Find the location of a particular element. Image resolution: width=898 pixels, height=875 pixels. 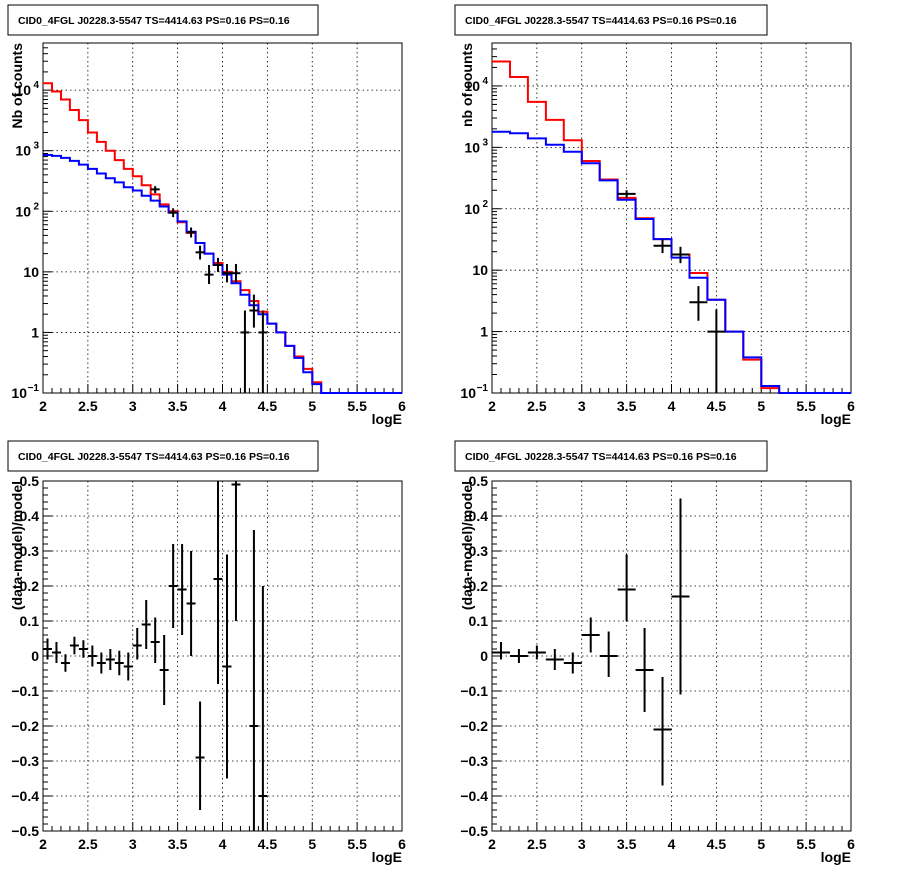

y-axis-title: nb of counts is located at coordinates (467, 85).